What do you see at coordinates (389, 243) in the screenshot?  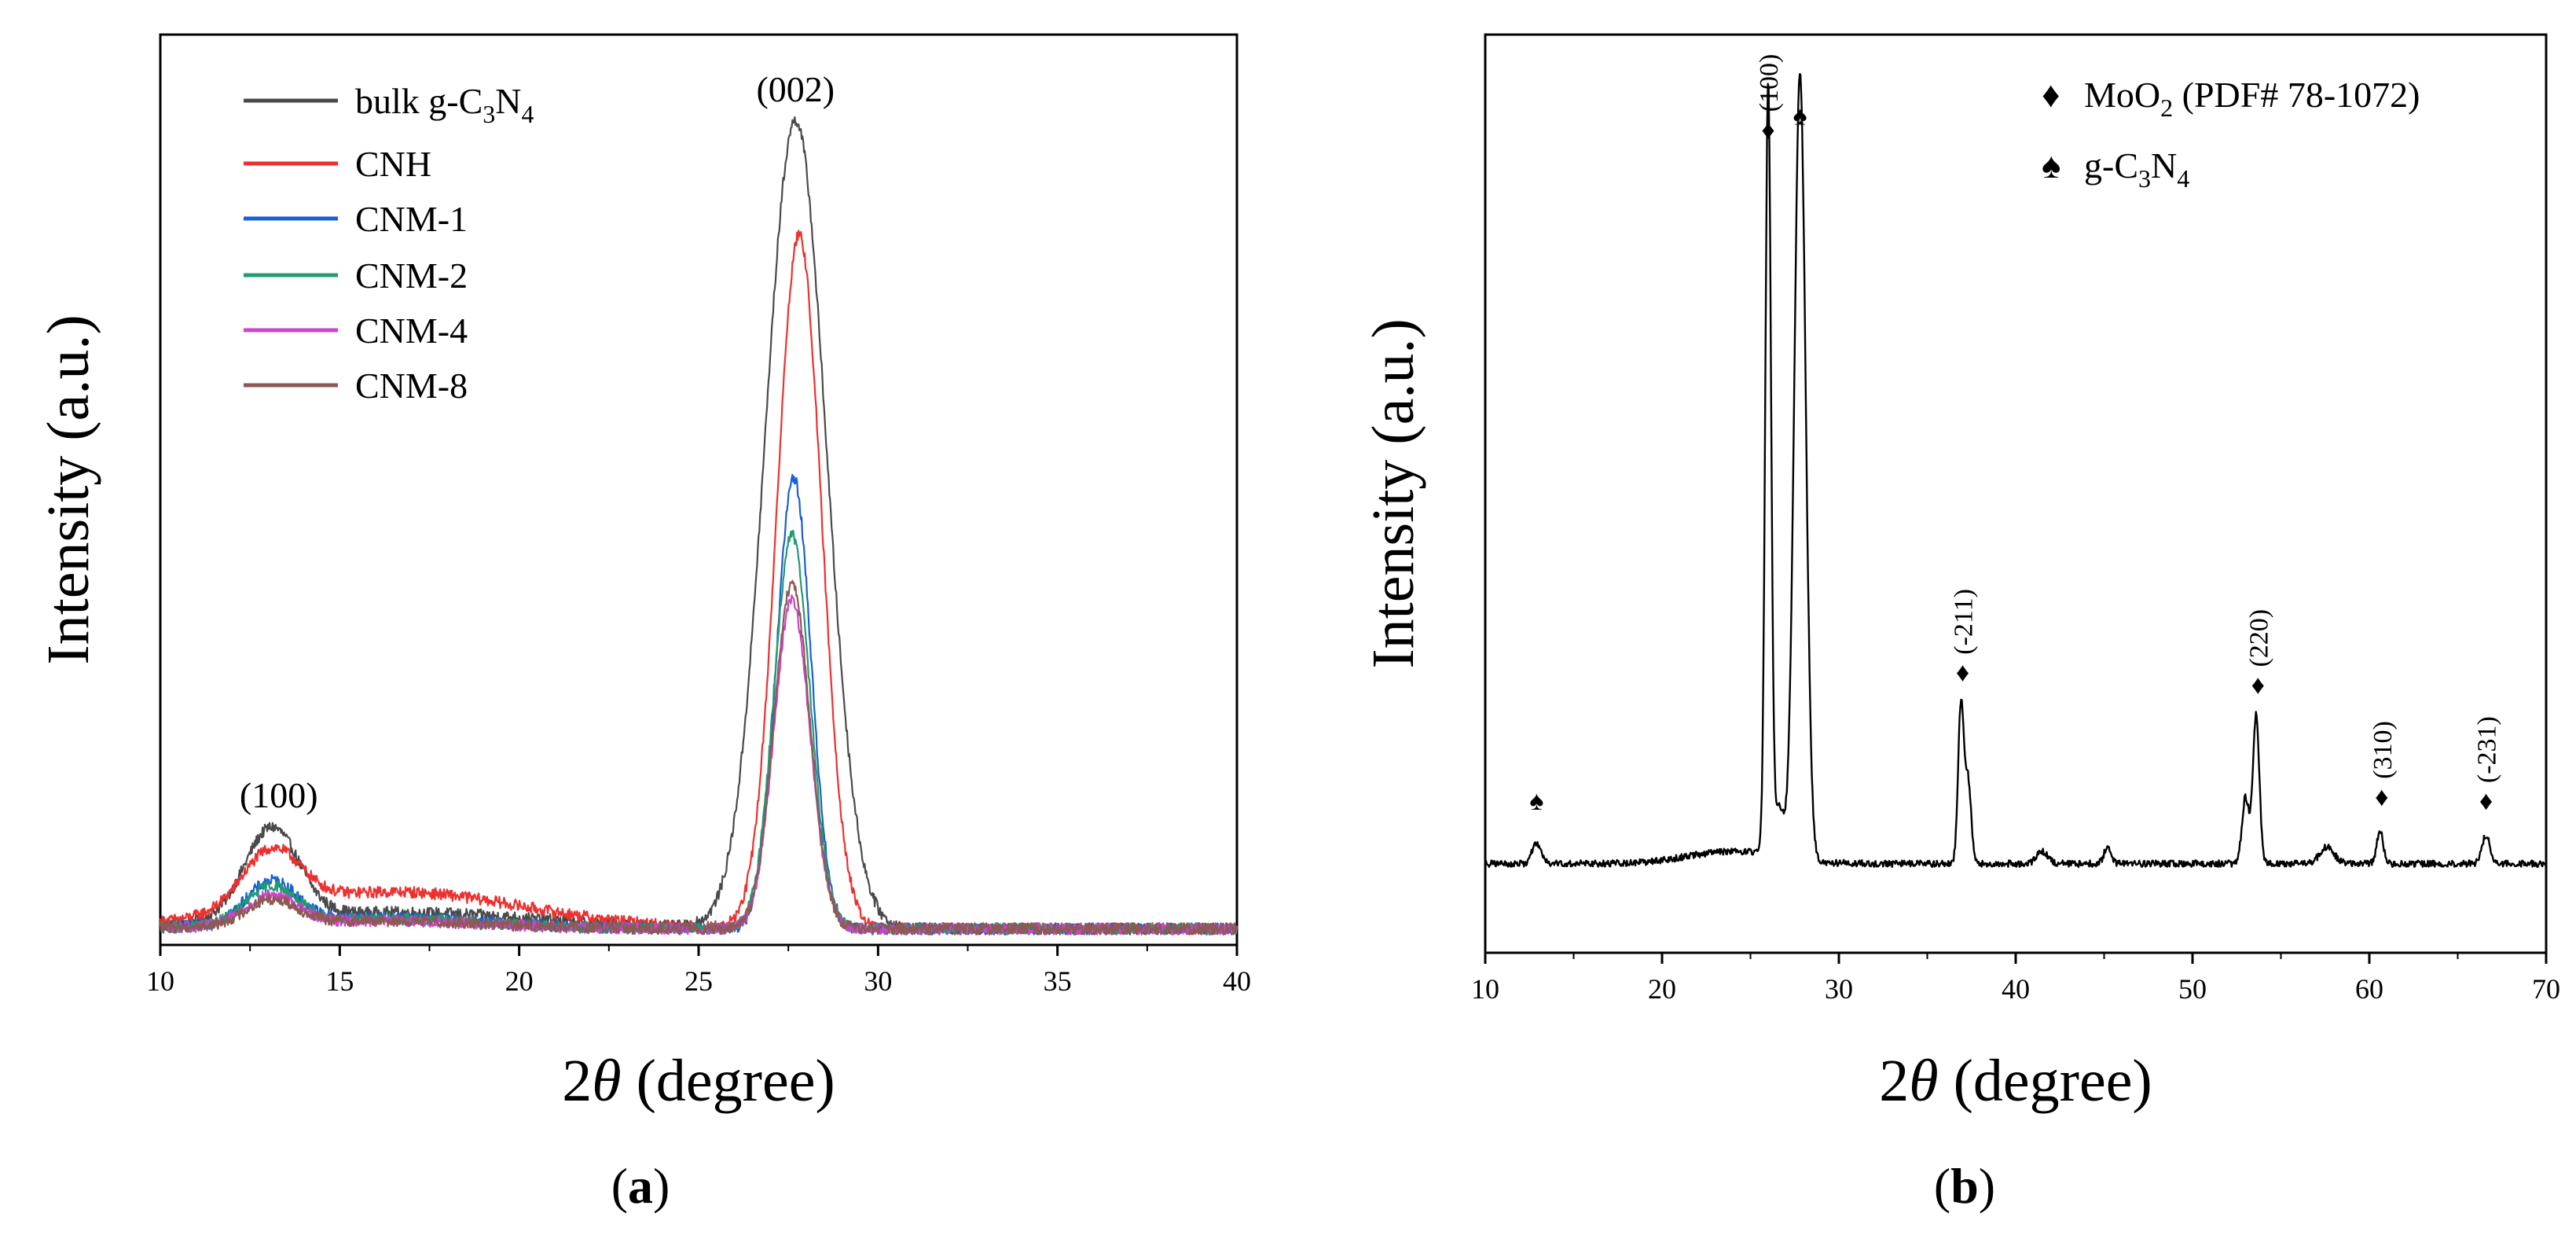 I see `panel-a-legend: bulk g-C3N4 CNH CNM-1 CNM-2 CNM-4 CNM-8` at bounding box center [389, 243].